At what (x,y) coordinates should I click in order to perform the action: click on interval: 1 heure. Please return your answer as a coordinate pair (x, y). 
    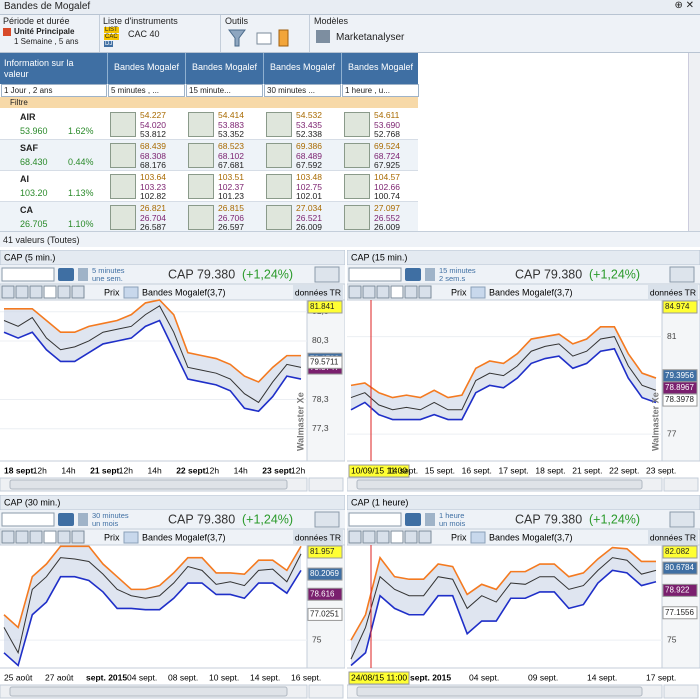
    Looking at the image, I should click on (451, 515).